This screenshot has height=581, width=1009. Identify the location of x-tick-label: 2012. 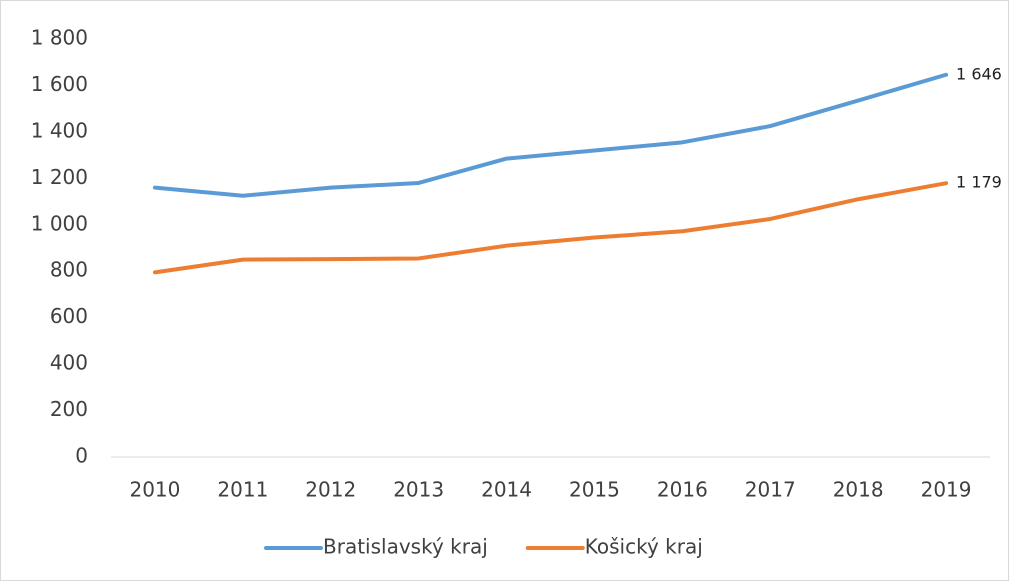
(330, 490).